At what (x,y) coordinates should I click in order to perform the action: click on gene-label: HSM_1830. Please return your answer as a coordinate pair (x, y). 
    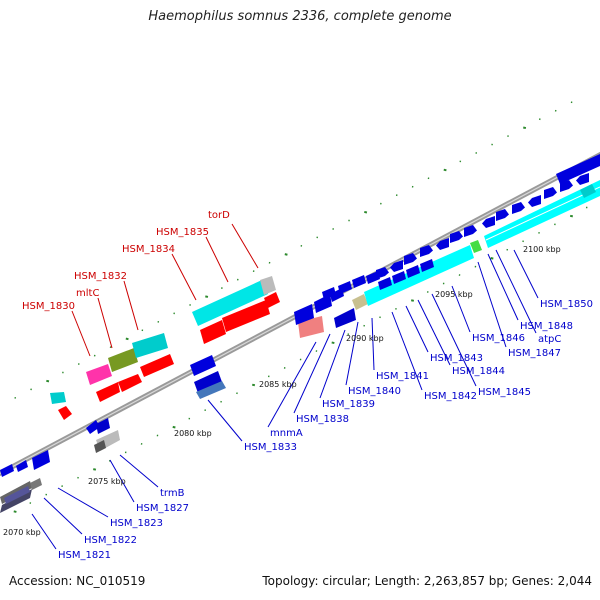
    Looking at the image, I should click on (48, 306).